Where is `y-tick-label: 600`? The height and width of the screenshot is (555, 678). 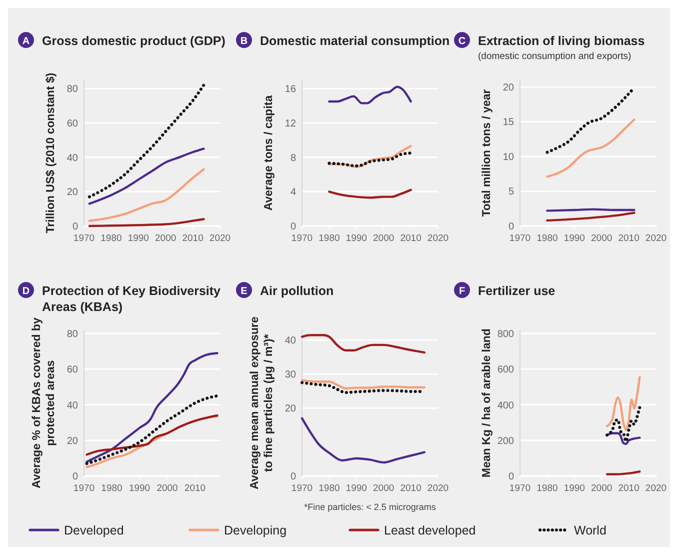
y-tick-label: 600 is located at coordinates (505, 370).